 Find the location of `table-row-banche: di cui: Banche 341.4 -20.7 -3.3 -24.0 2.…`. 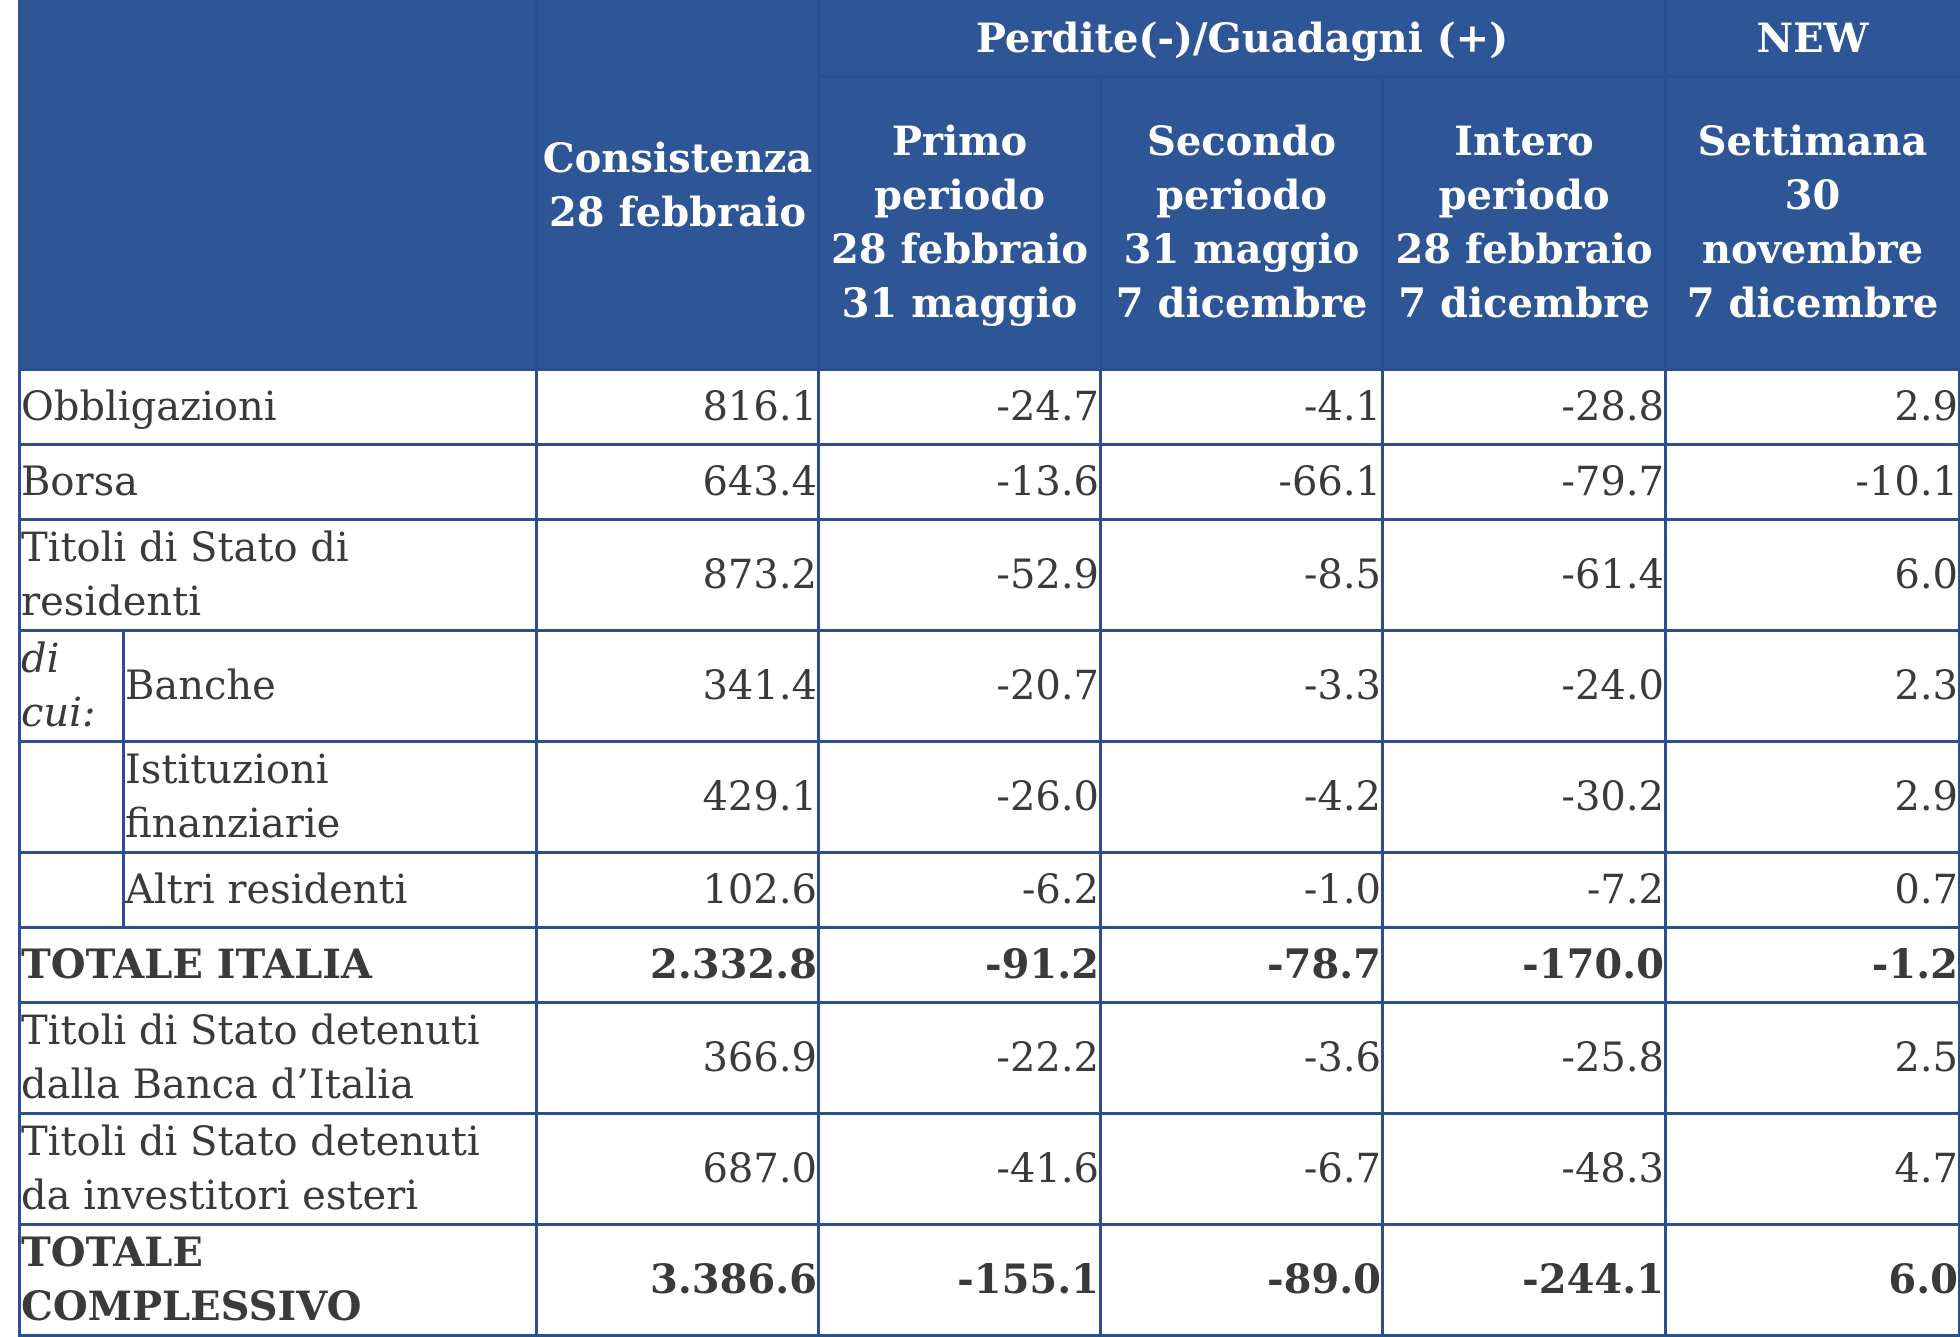

table-row-banche: di cui: Banche 341.4 -20.7 -3.3 -24.0 2.… is located at coordinates (989, 686).